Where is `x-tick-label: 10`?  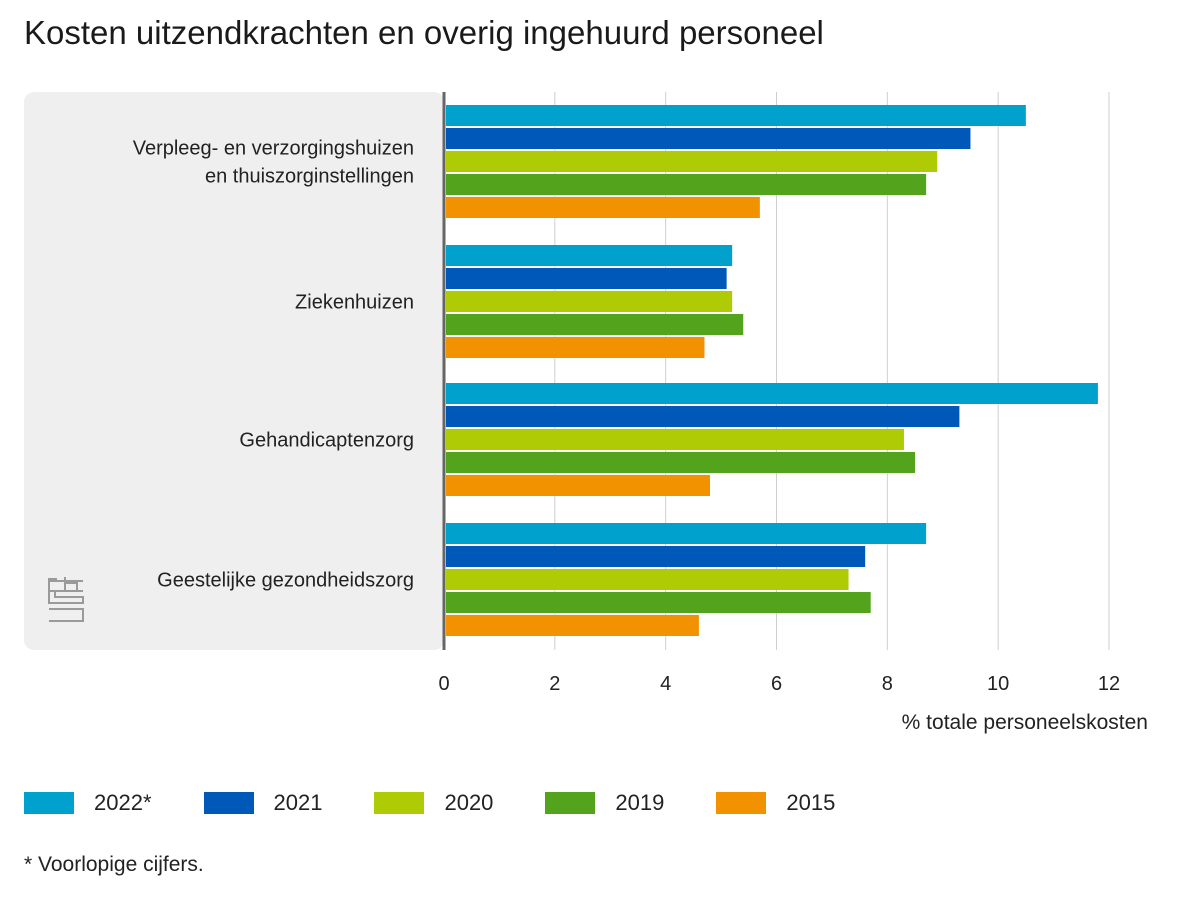 x-tick-label: 10 is located at coordinates (998, 684).